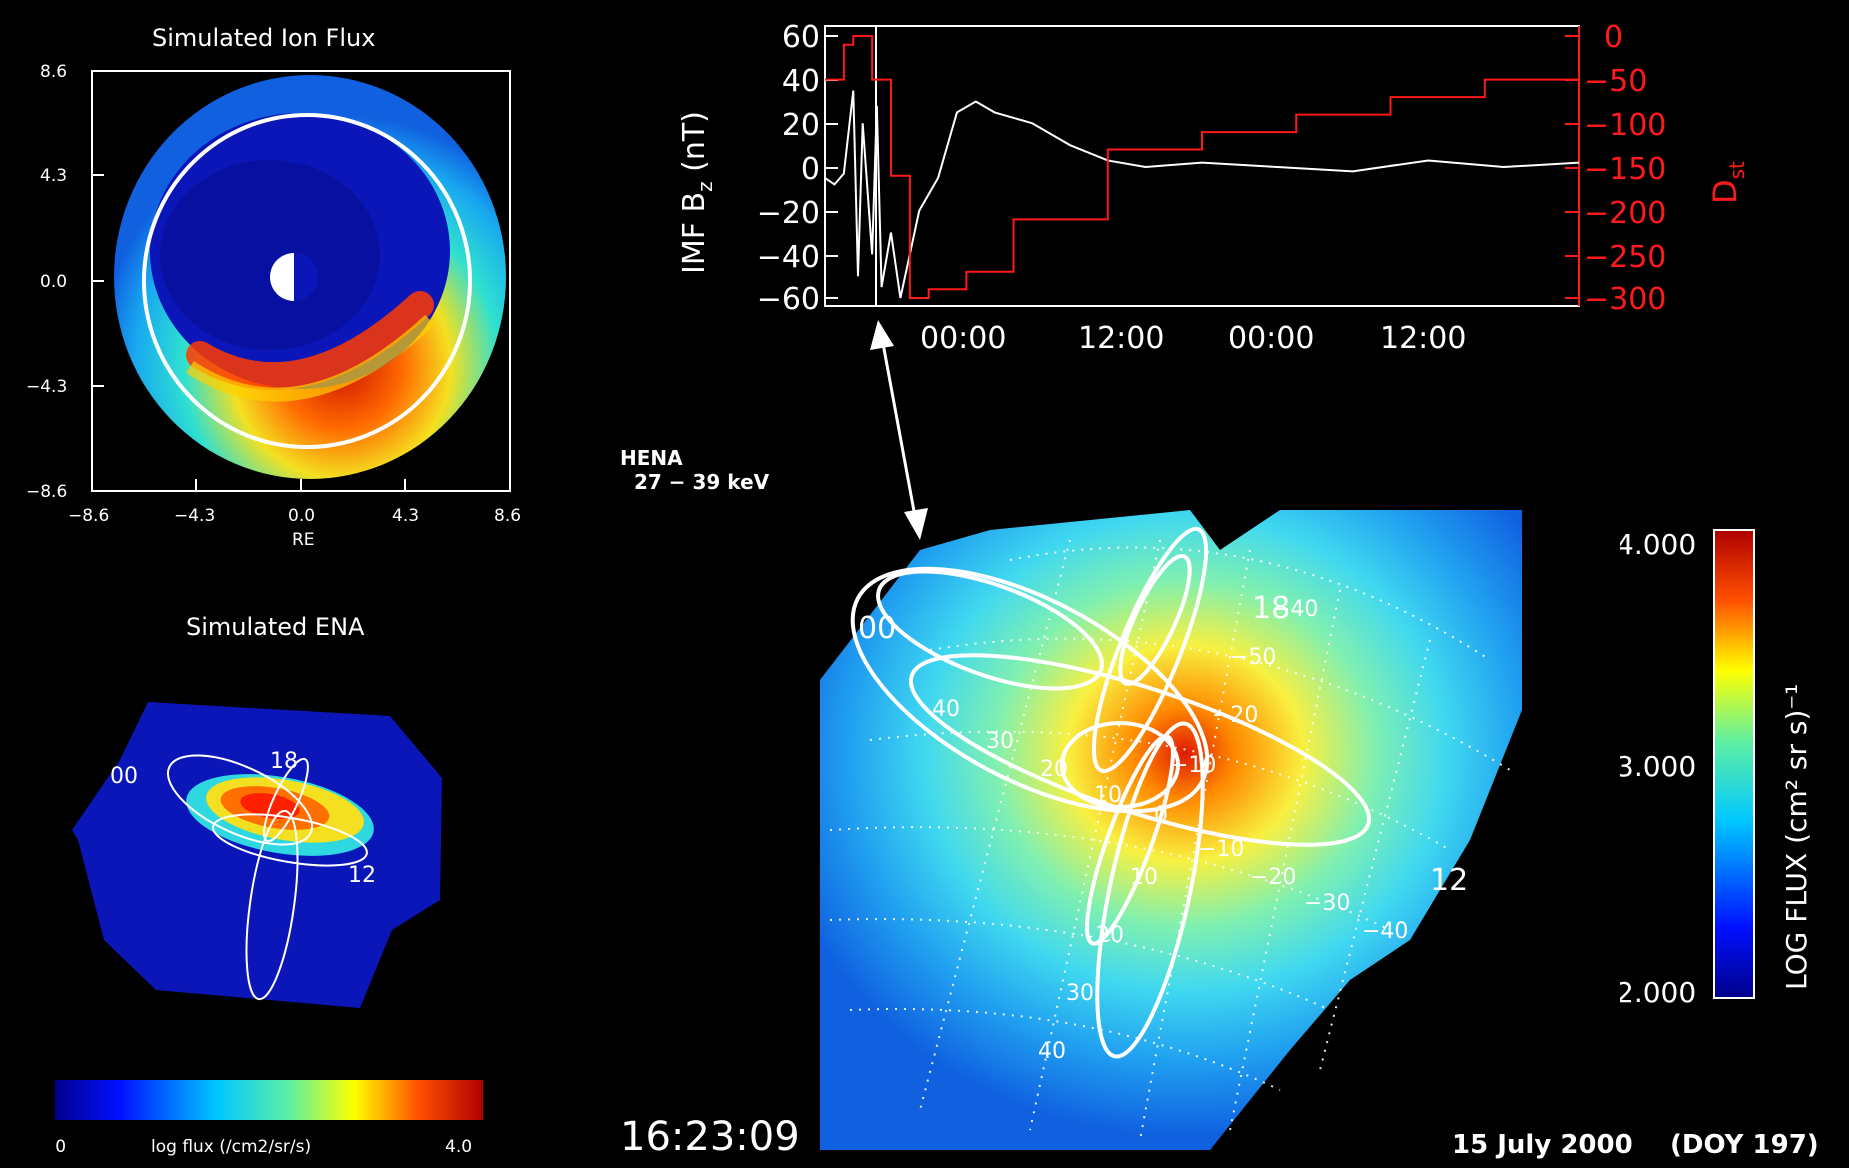 Image resolution: width=1849 pixels, height=1168 pixels. I want to click on main-cb-tick: 4.000, so click(1658, 544).